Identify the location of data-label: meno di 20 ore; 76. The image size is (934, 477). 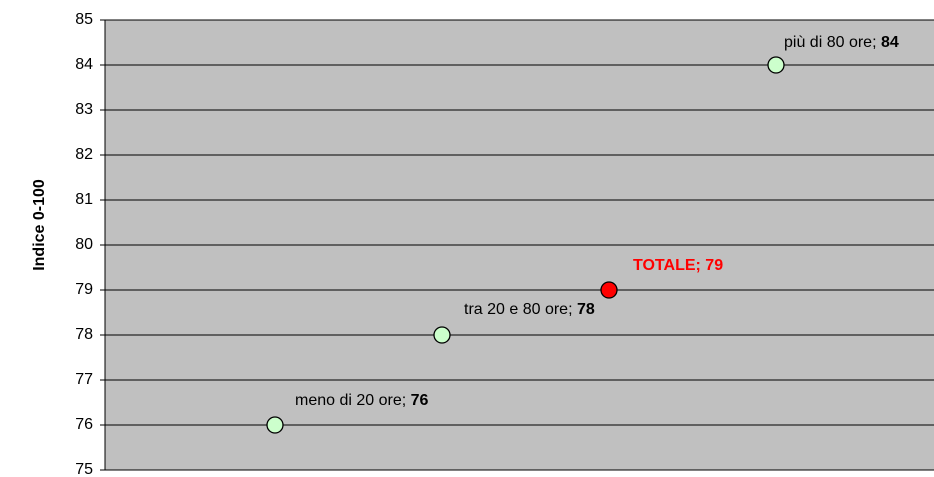
(362, 400).